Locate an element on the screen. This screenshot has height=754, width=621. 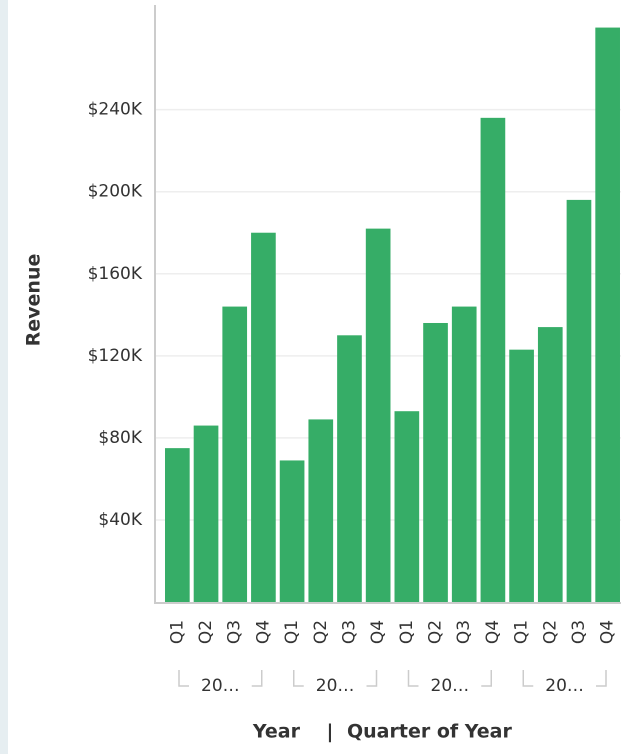
y-tick-label: $240K is located at coordinates (115, 110).